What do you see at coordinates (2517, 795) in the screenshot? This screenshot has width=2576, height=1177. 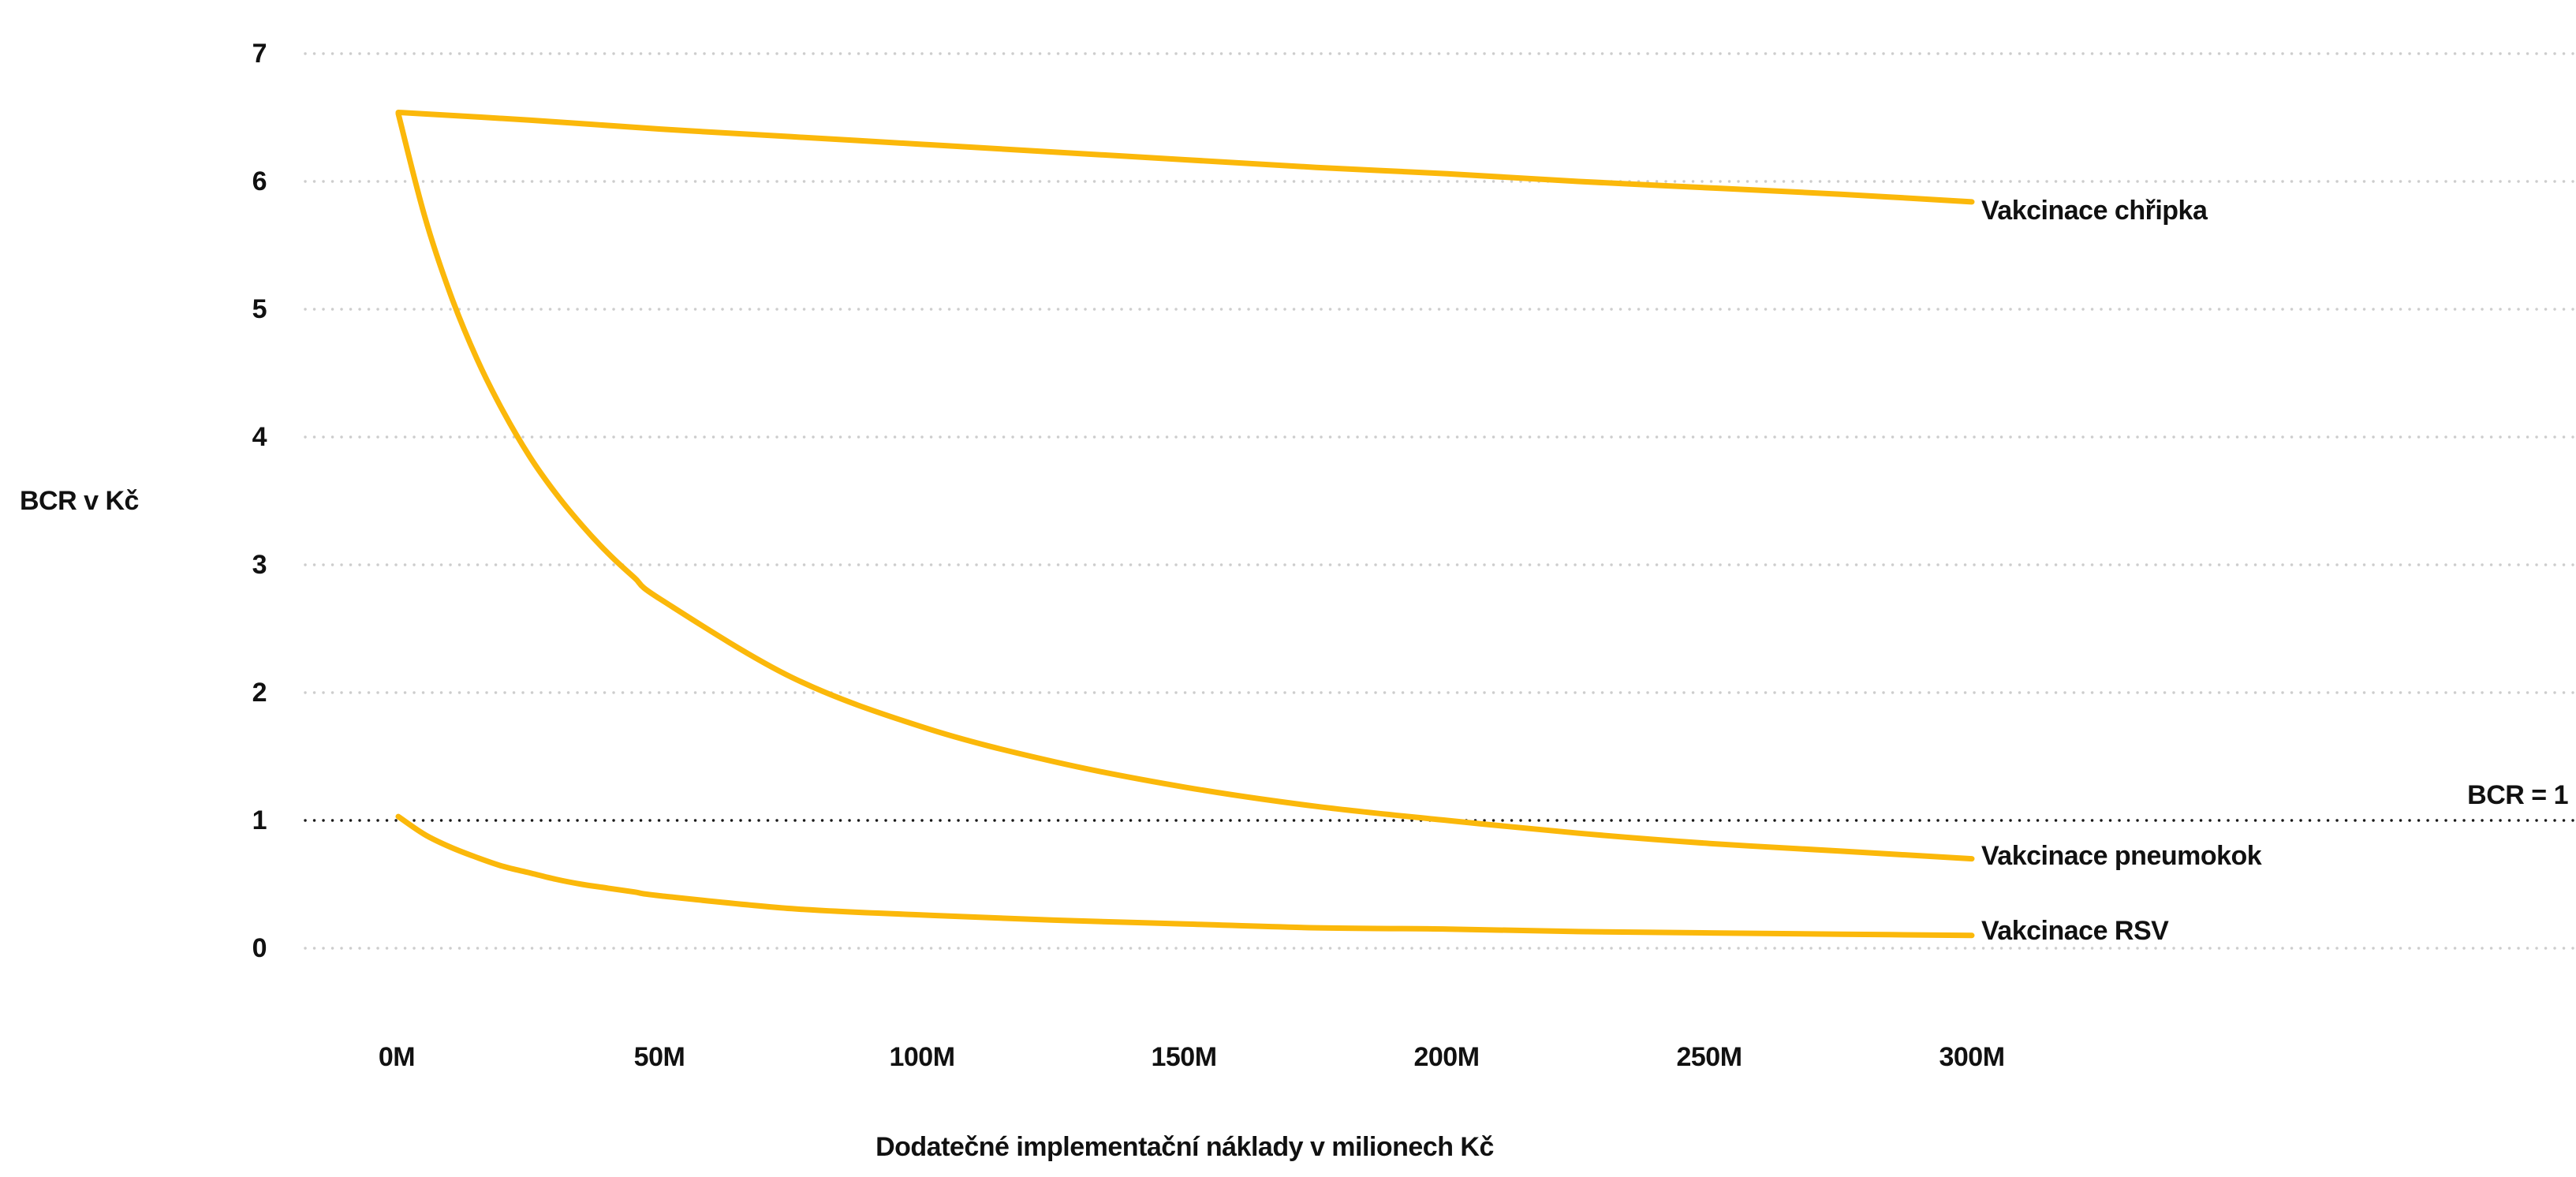 I see `reference-line-label: BCR = 1` at bounding box center [2517, 795].